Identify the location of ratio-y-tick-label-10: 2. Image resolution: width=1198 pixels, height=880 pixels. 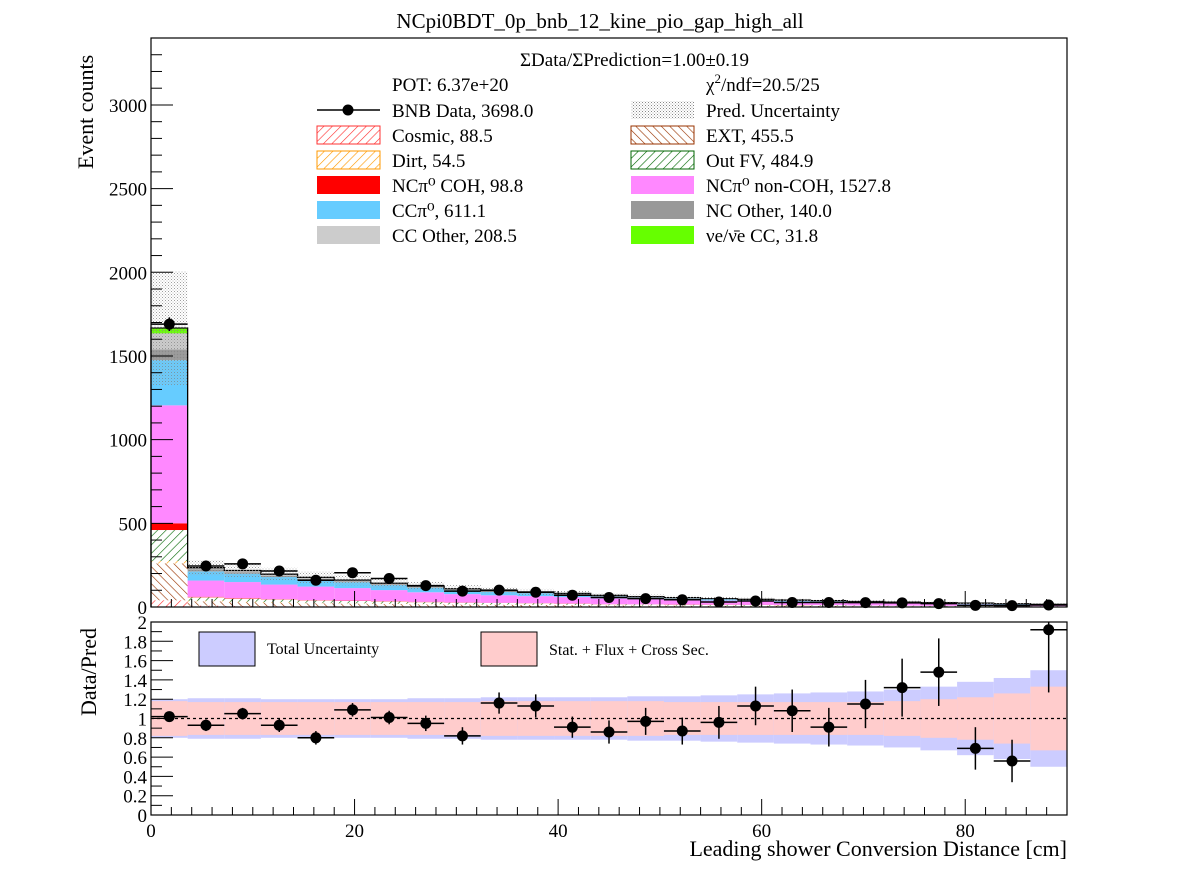
(143, 623).